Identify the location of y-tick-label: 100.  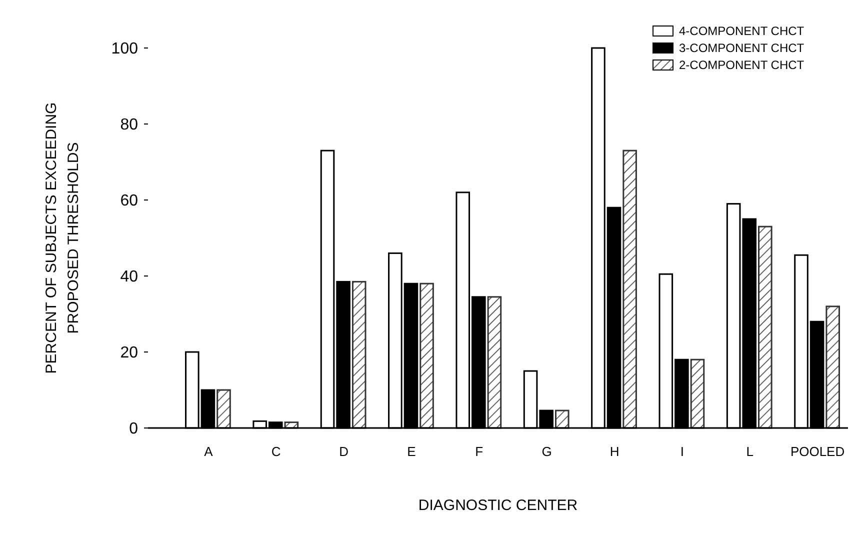
(124, 49).